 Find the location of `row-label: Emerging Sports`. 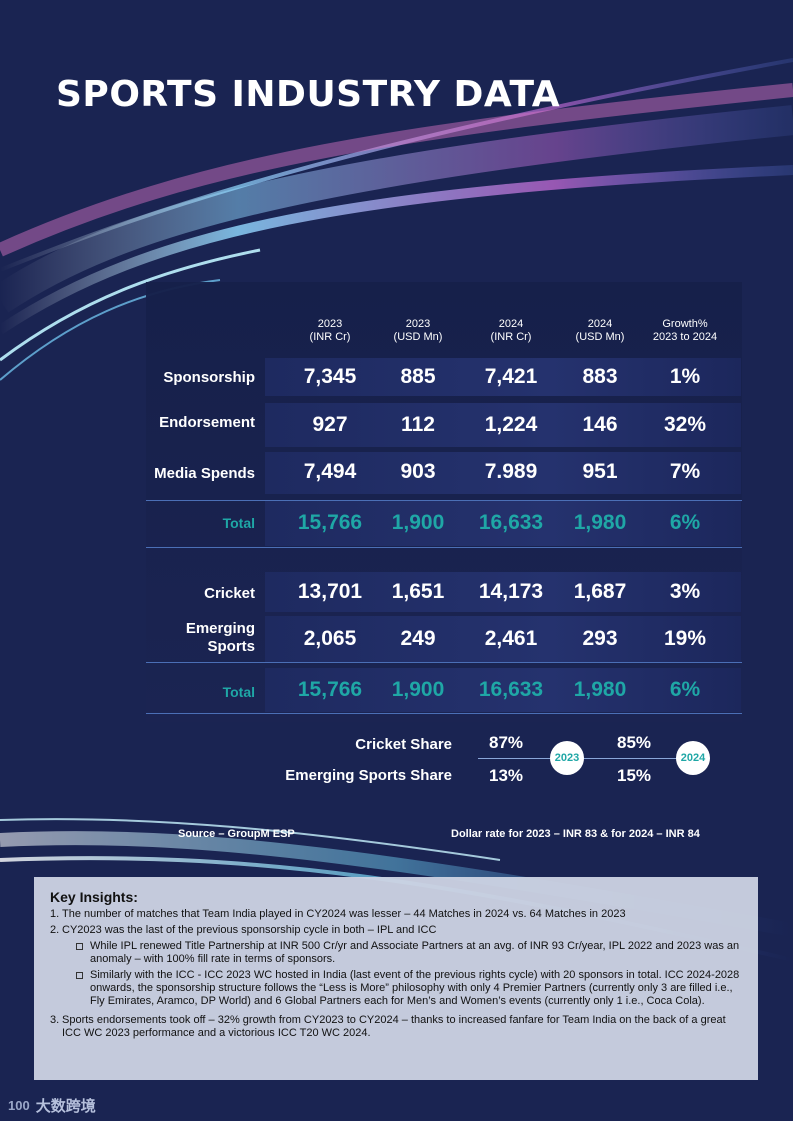

row-label: Emerging Sports is located at coordinates (220, 637).